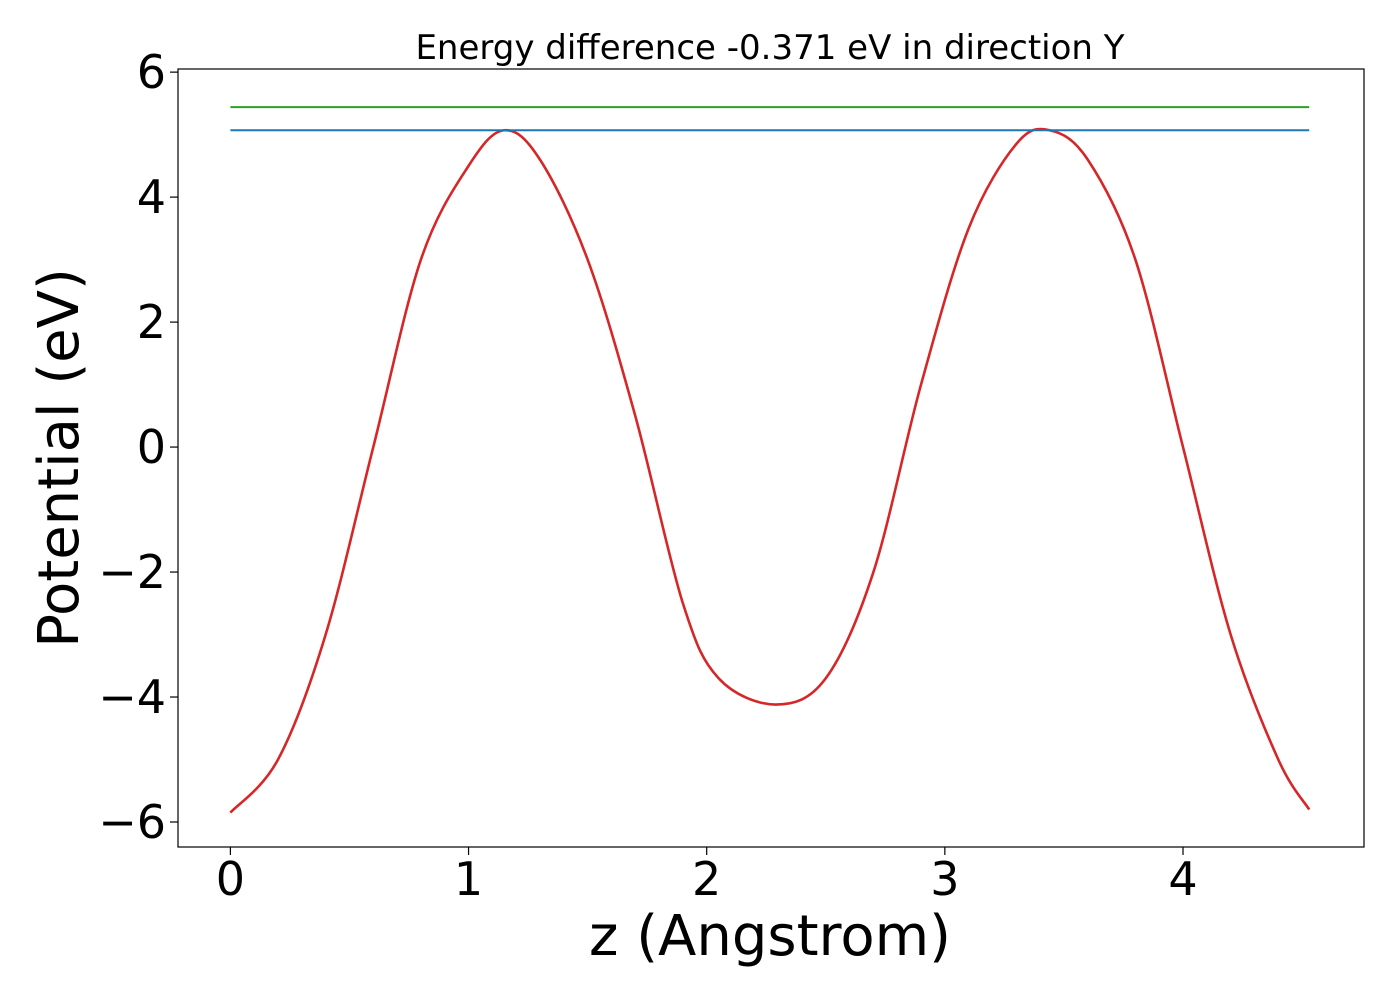 This screenshot has height=1000, width=1400. What do you see at coordinates (770, 936) in the screenshot?
I see `x-axis-label: z (Angstrom)` at bounding box center [770, 936].